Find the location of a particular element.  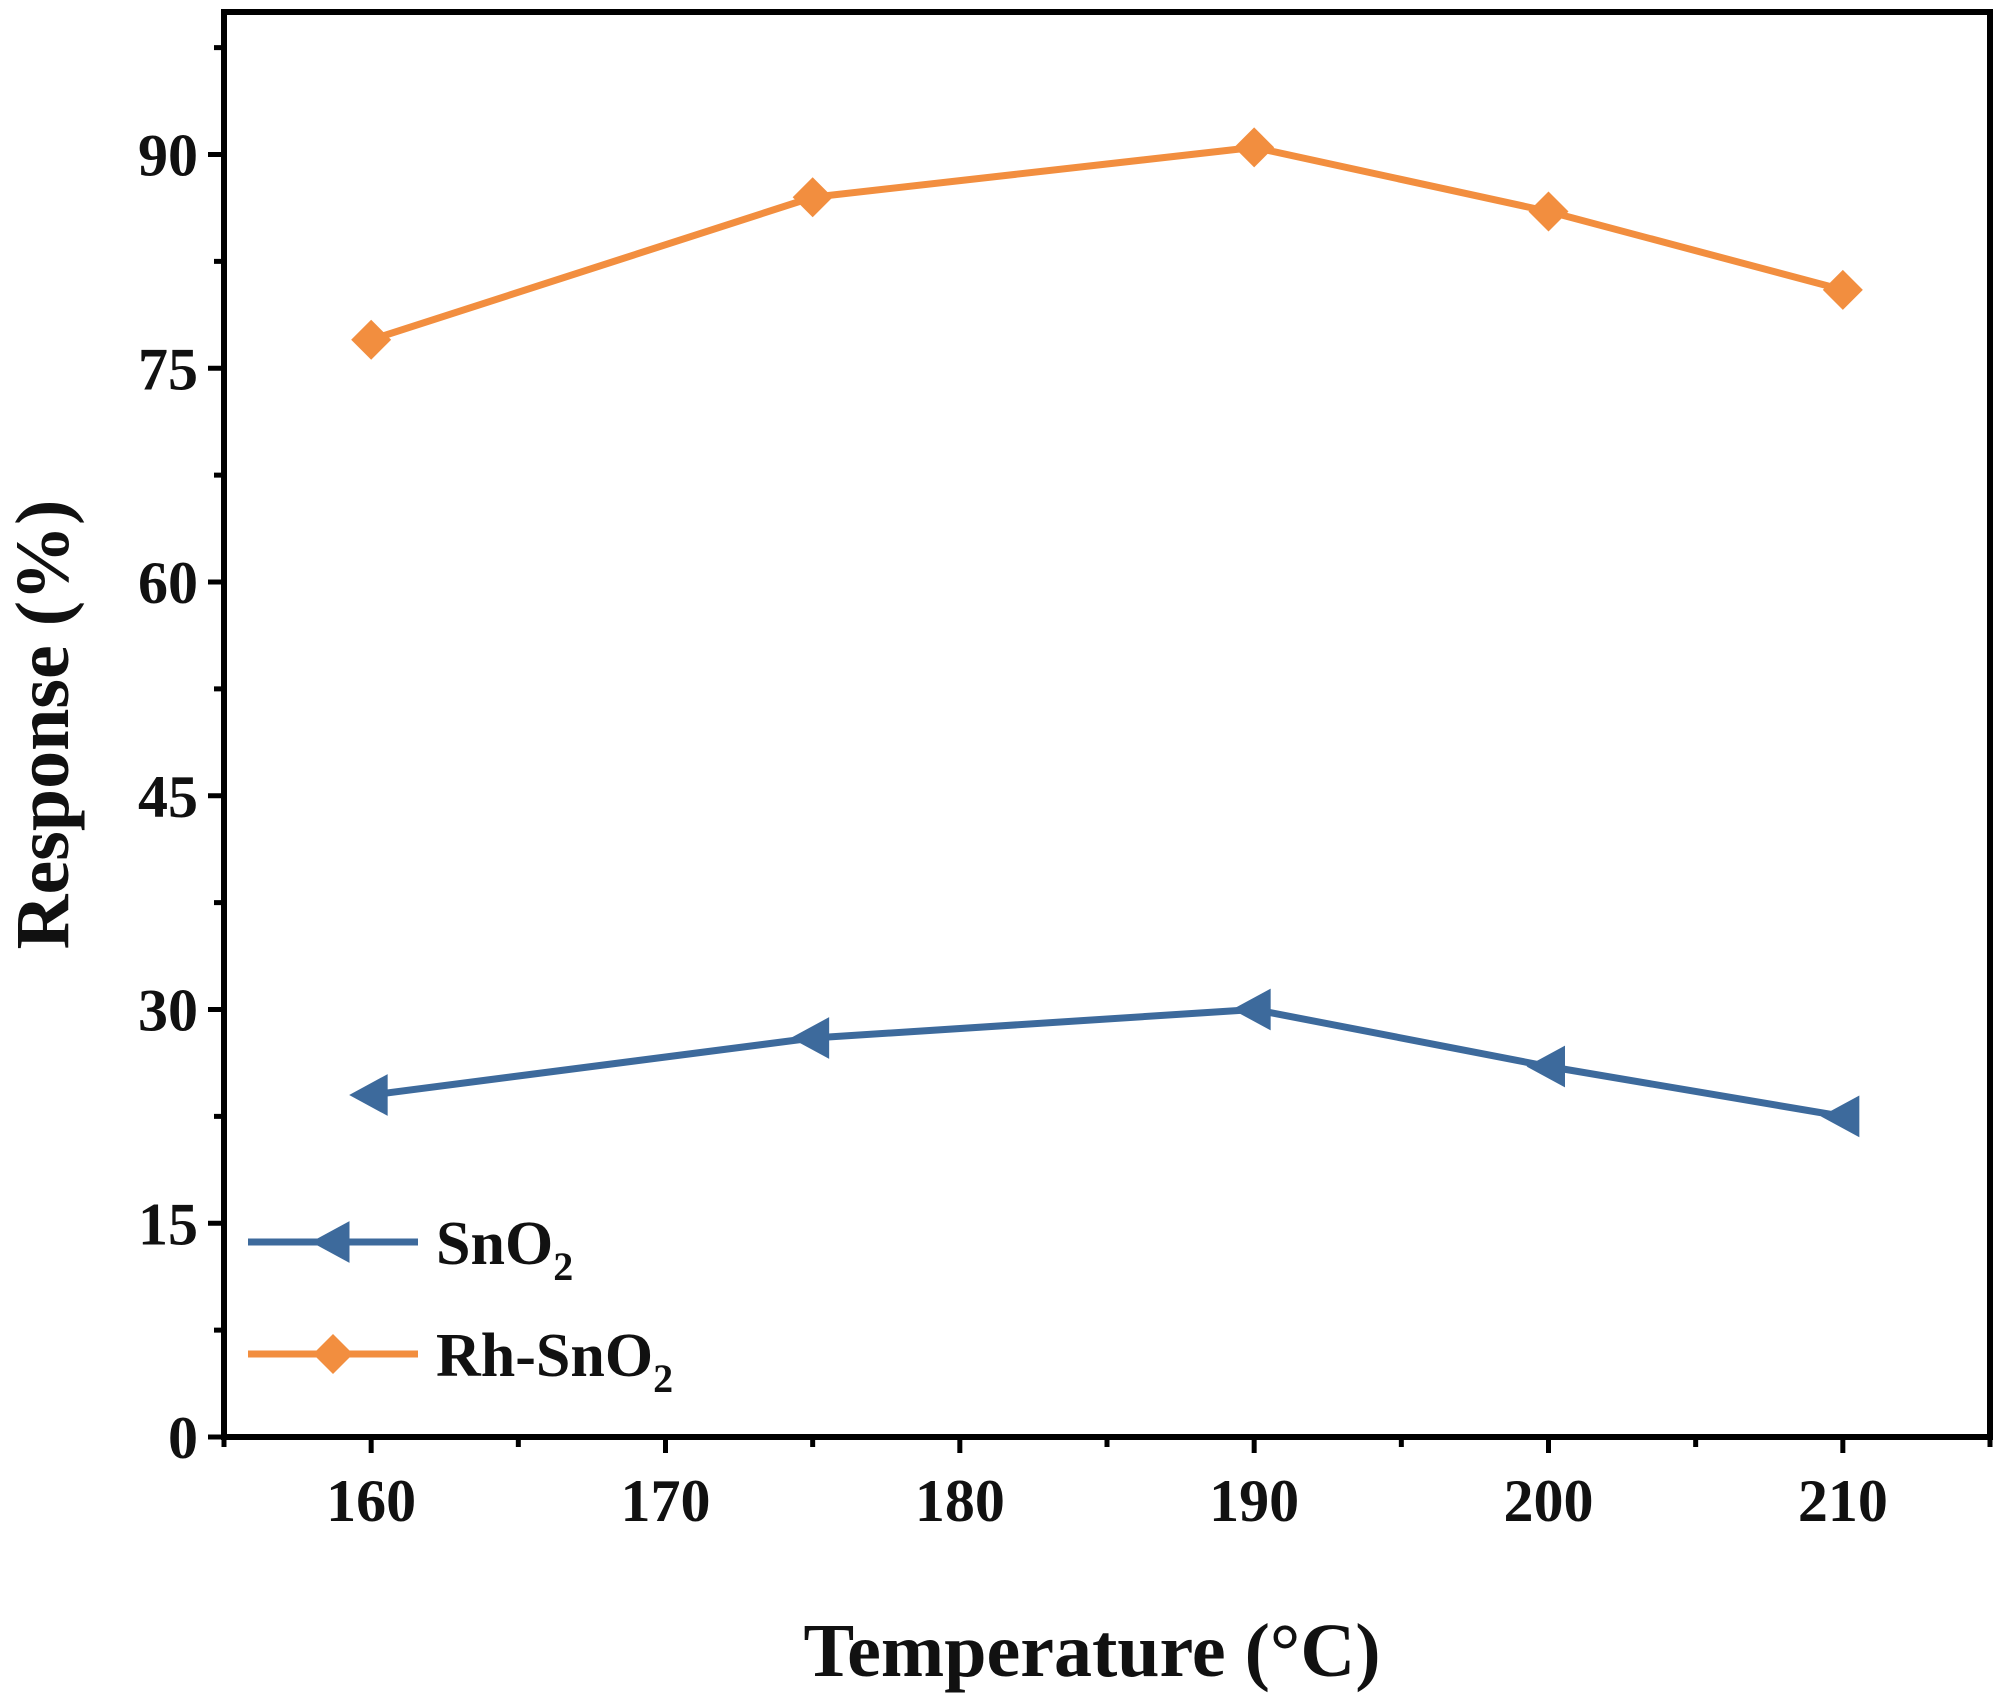

y-tick-label: 30 is located at coordinates (168, 1011).